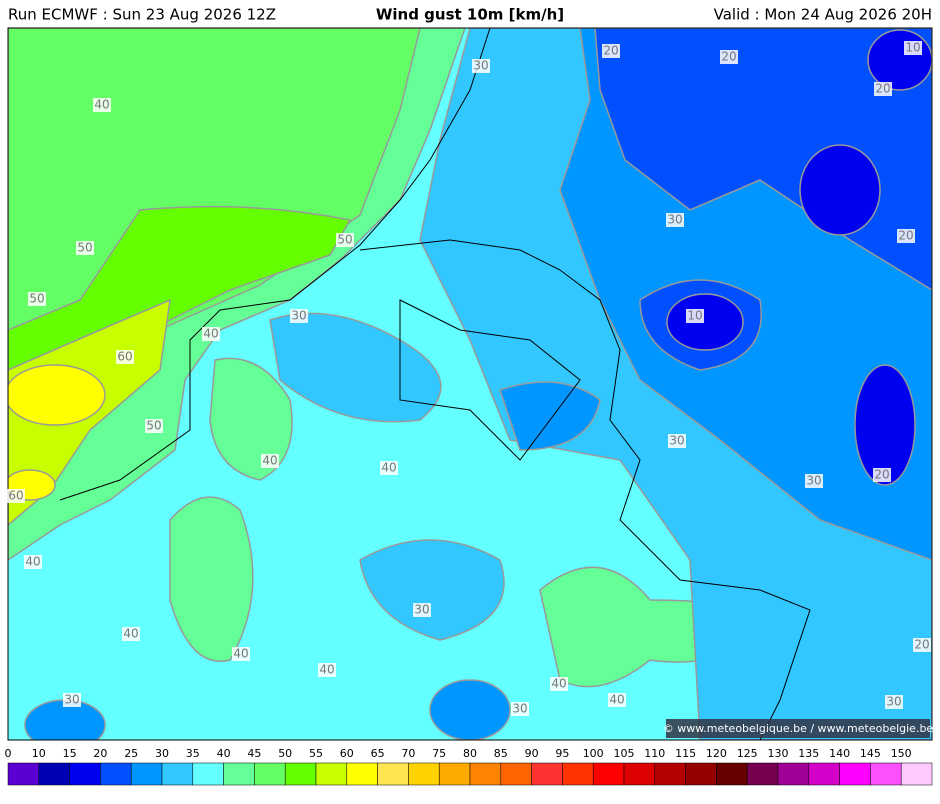  Describe the element at coordinates (470, 753) in the screenshot. I see `colorbar-label: 80` at that location.